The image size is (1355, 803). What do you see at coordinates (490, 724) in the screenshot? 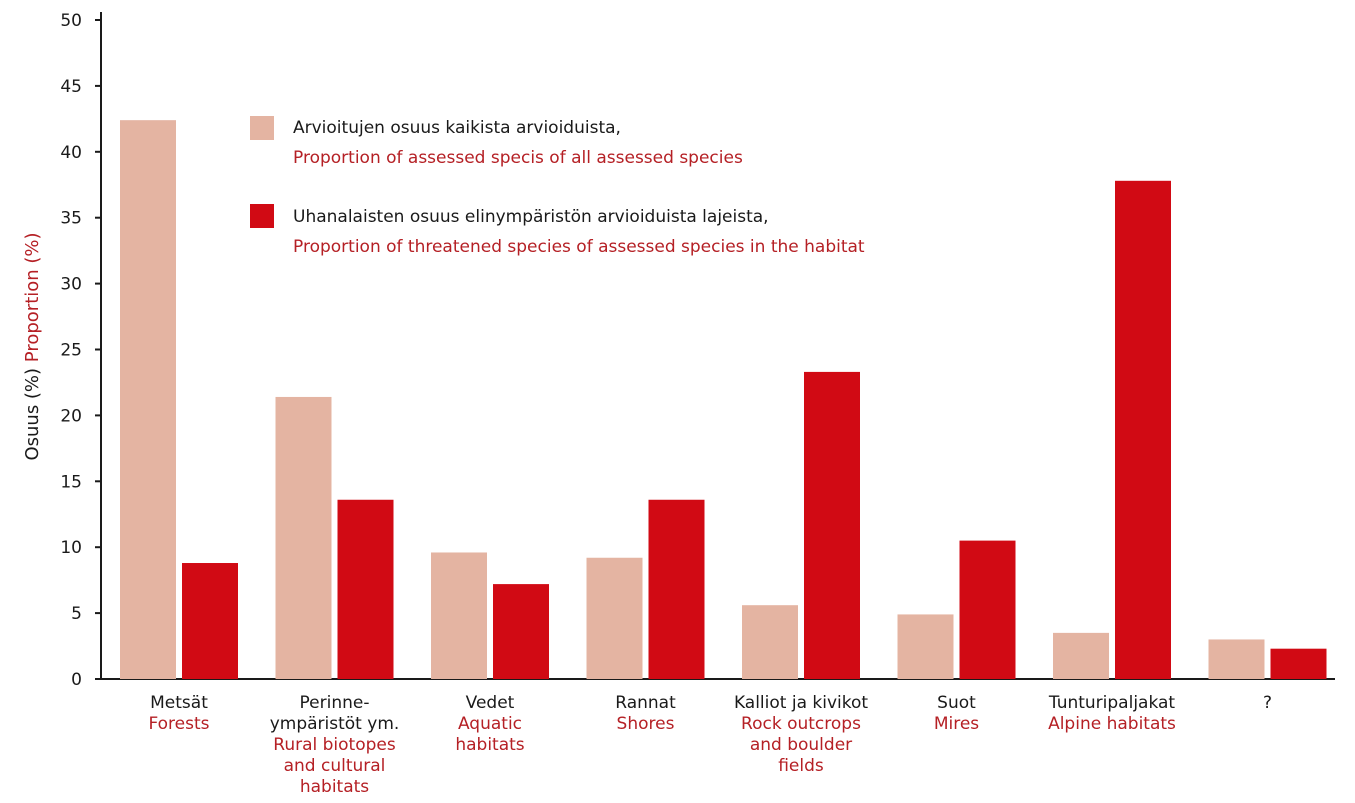
I see `category-label-en: Aquatic` at bounding box center [490, 724].